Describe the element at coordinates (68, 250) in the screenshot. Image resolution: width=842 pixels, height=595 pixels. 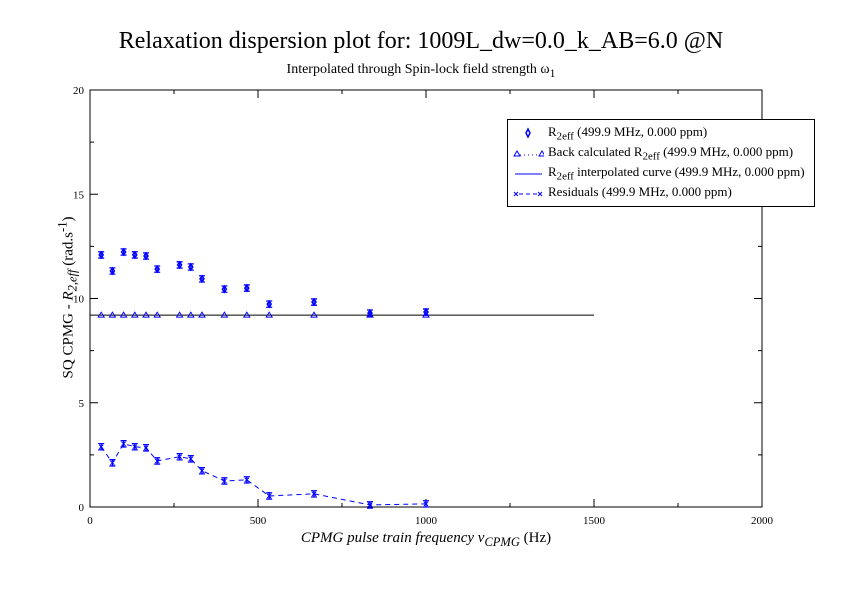
I see `ylabel-unit: (rad.s` at that location.